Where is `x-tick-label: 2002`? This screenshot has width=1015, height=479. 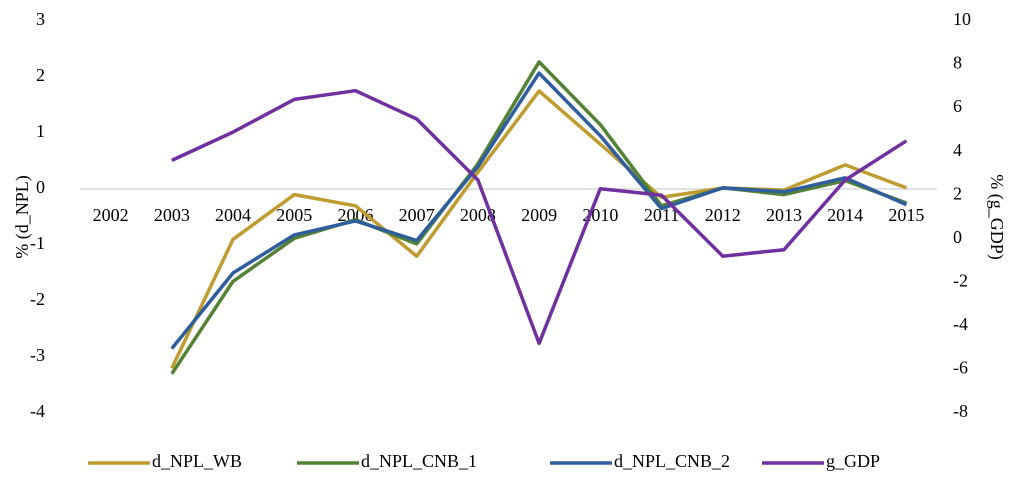
x-tick-label: 2002 is located at coordinates (111, 215).